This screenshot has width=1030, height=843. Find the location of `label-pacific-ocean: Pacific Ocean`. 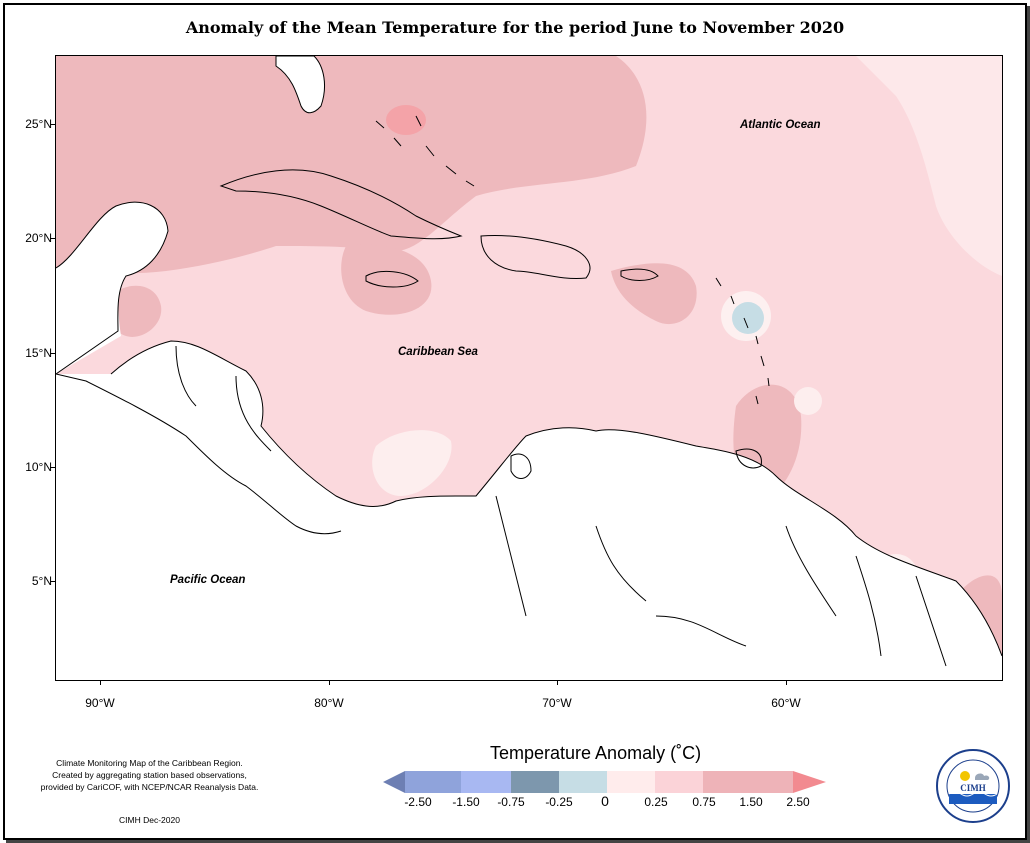

label-pacific-ocean: Pacific Ocean is located at coordinates (208, 580).